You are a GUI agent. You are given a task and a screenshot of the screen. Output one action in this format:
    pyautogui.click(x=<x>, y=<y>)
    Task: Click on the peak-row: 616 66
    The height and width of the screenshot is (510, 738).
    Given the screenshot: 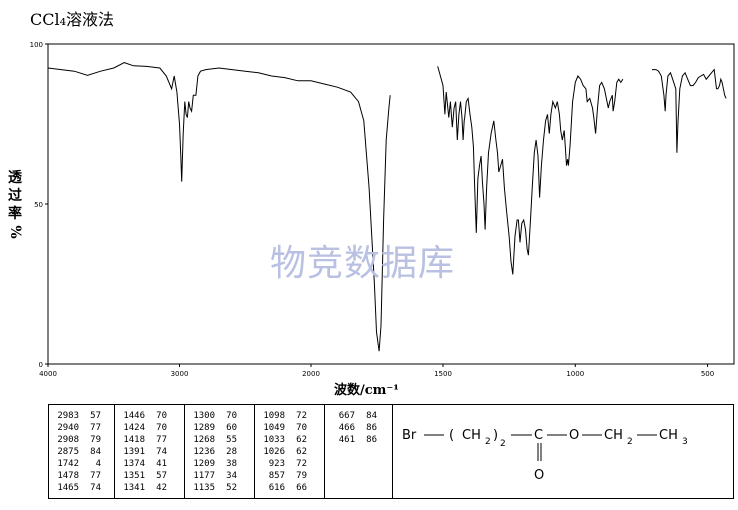 What is the action you would take?
    pyautogui.click(x=289, y=488)
    